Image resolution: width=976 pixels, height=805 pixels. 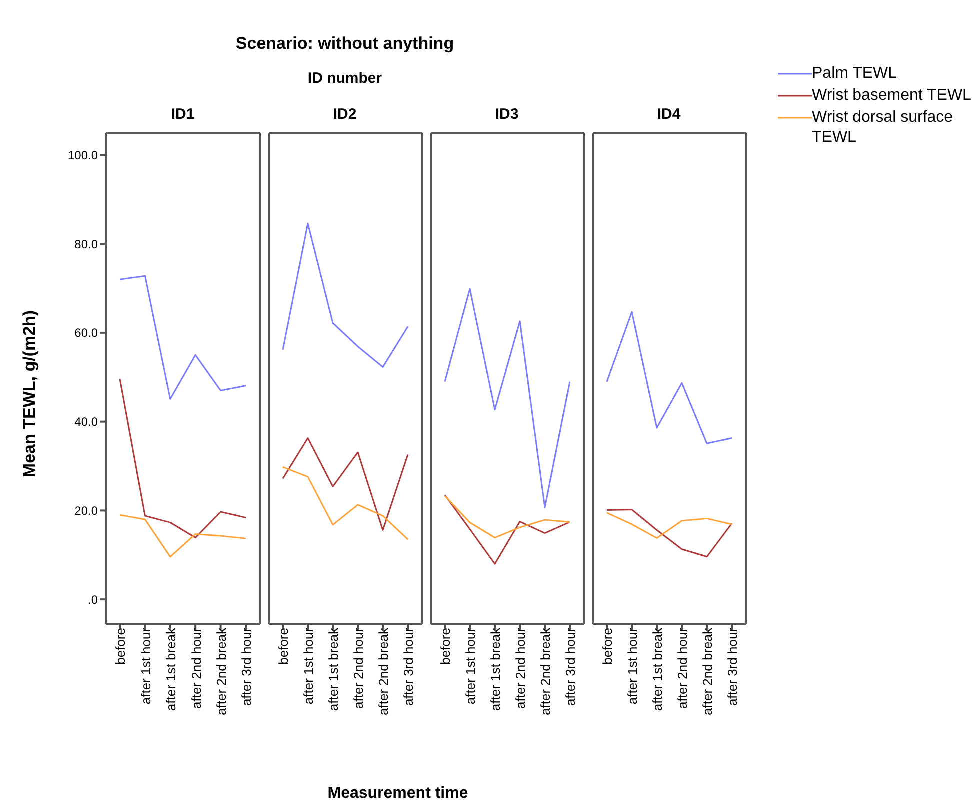 What do you see at coordinates (86, 333) in the screenshot?
I see `y-tick-label: 60.0` at bounding box center [86, 333].